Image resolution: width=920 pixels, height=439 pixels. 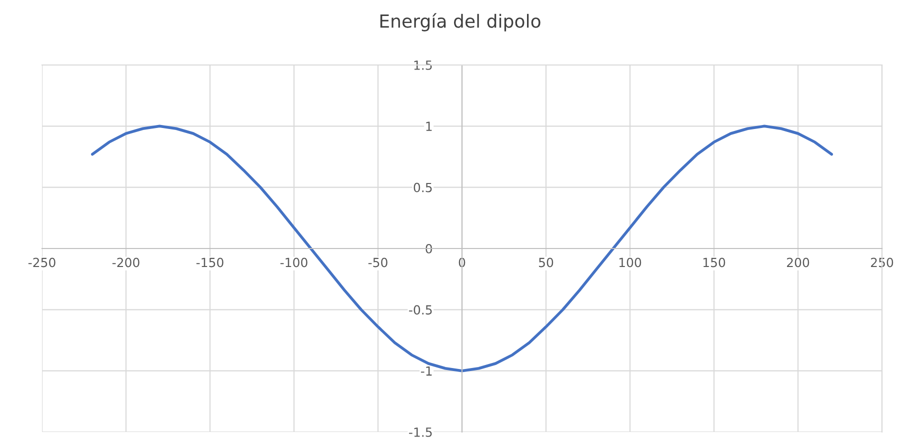 I want to click on x-tick-label: -200, so click(x=126, y=263).